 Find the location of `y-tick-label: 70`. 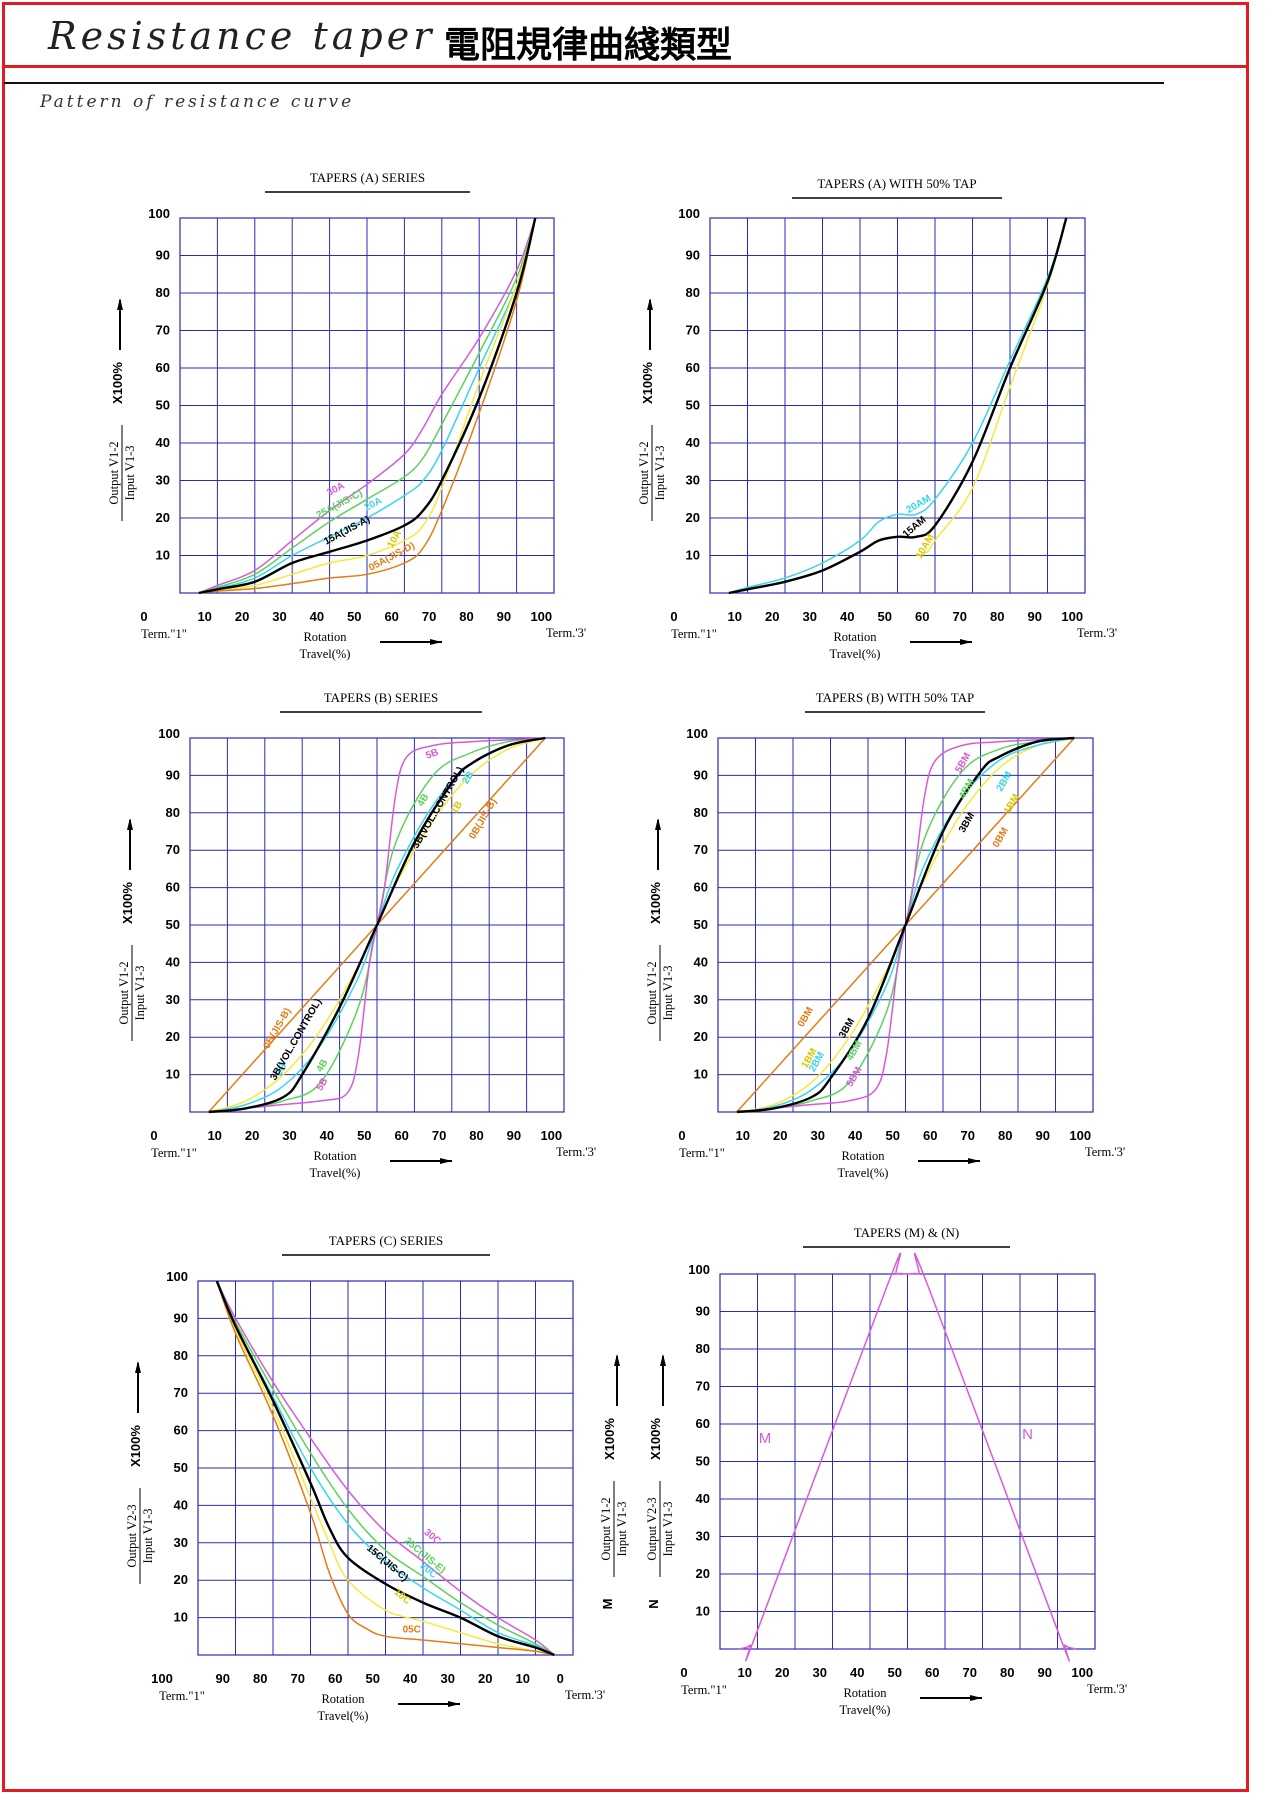

y-tick-label: 70 is located at coordinates (703, 1386).